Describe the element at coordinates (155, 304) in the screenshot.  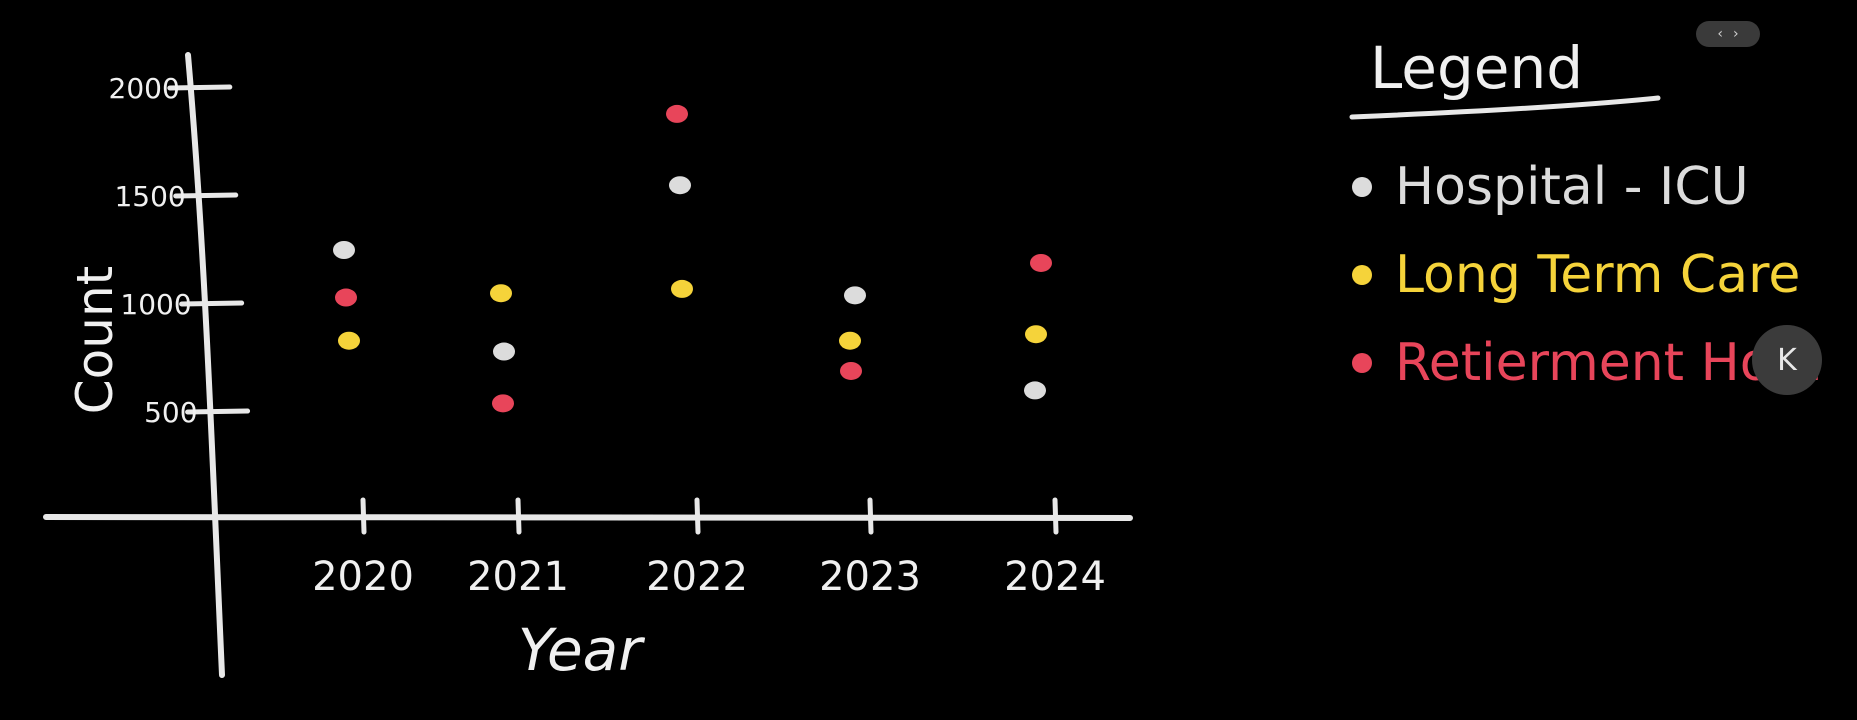
I see `y-tick-label: 1000` at that location.